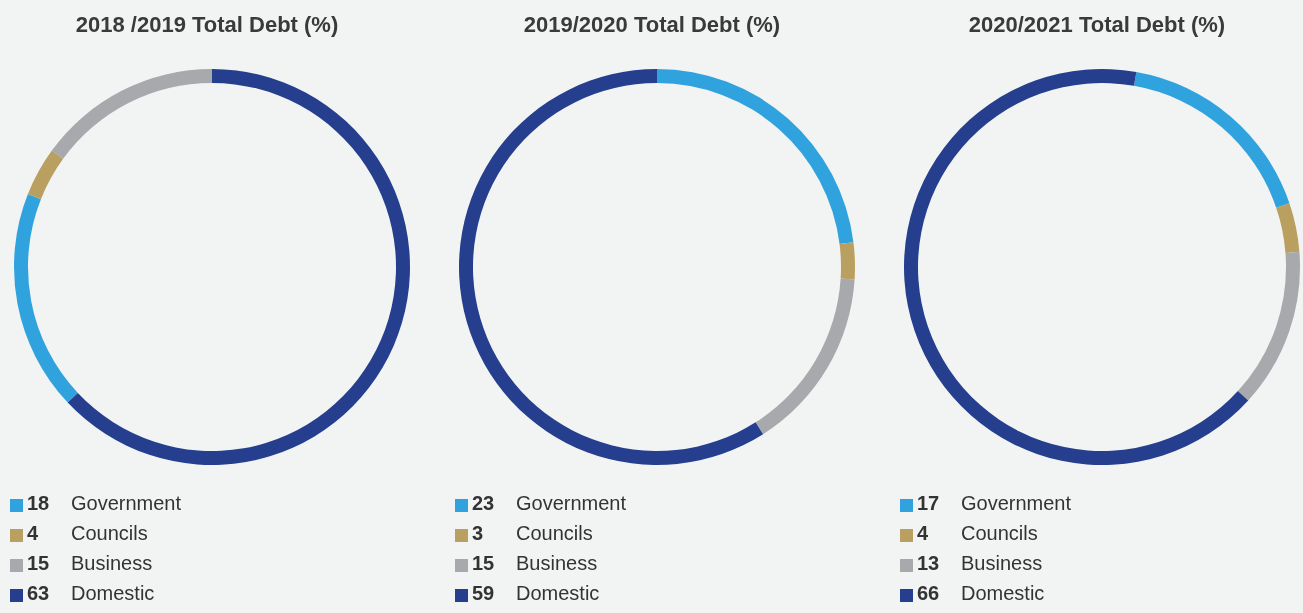  What do you see at coordinates (652, 25) in the screenshot?
I see `chart-title: 2019/2020 Total Debt (%)` at bounding box center [652, 25].